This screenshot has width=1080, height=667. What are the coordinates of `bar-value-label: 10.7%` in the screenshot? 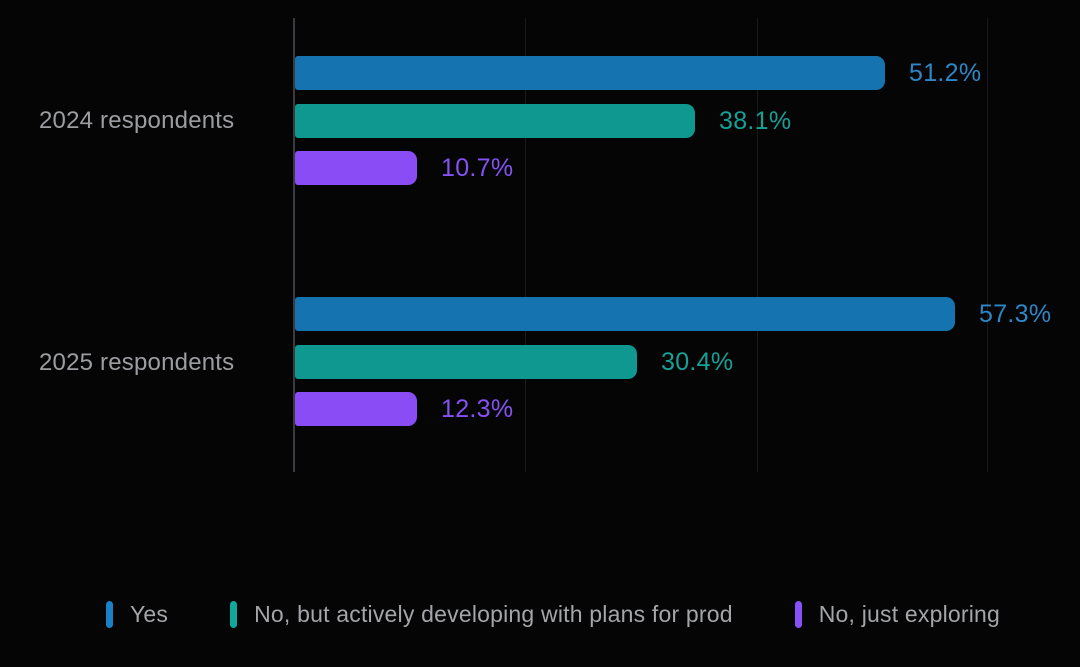 It's located at (477, 167).